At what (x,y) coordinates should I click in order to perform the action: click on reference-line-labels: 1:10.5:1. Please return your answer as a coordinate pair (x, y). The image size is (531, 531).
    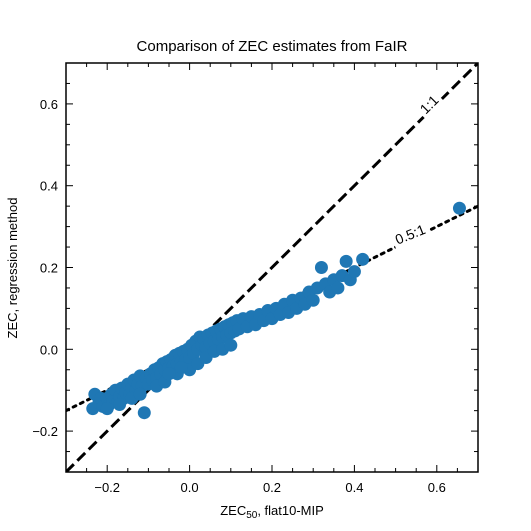
    Looking at the image, I should click on (417, 169).